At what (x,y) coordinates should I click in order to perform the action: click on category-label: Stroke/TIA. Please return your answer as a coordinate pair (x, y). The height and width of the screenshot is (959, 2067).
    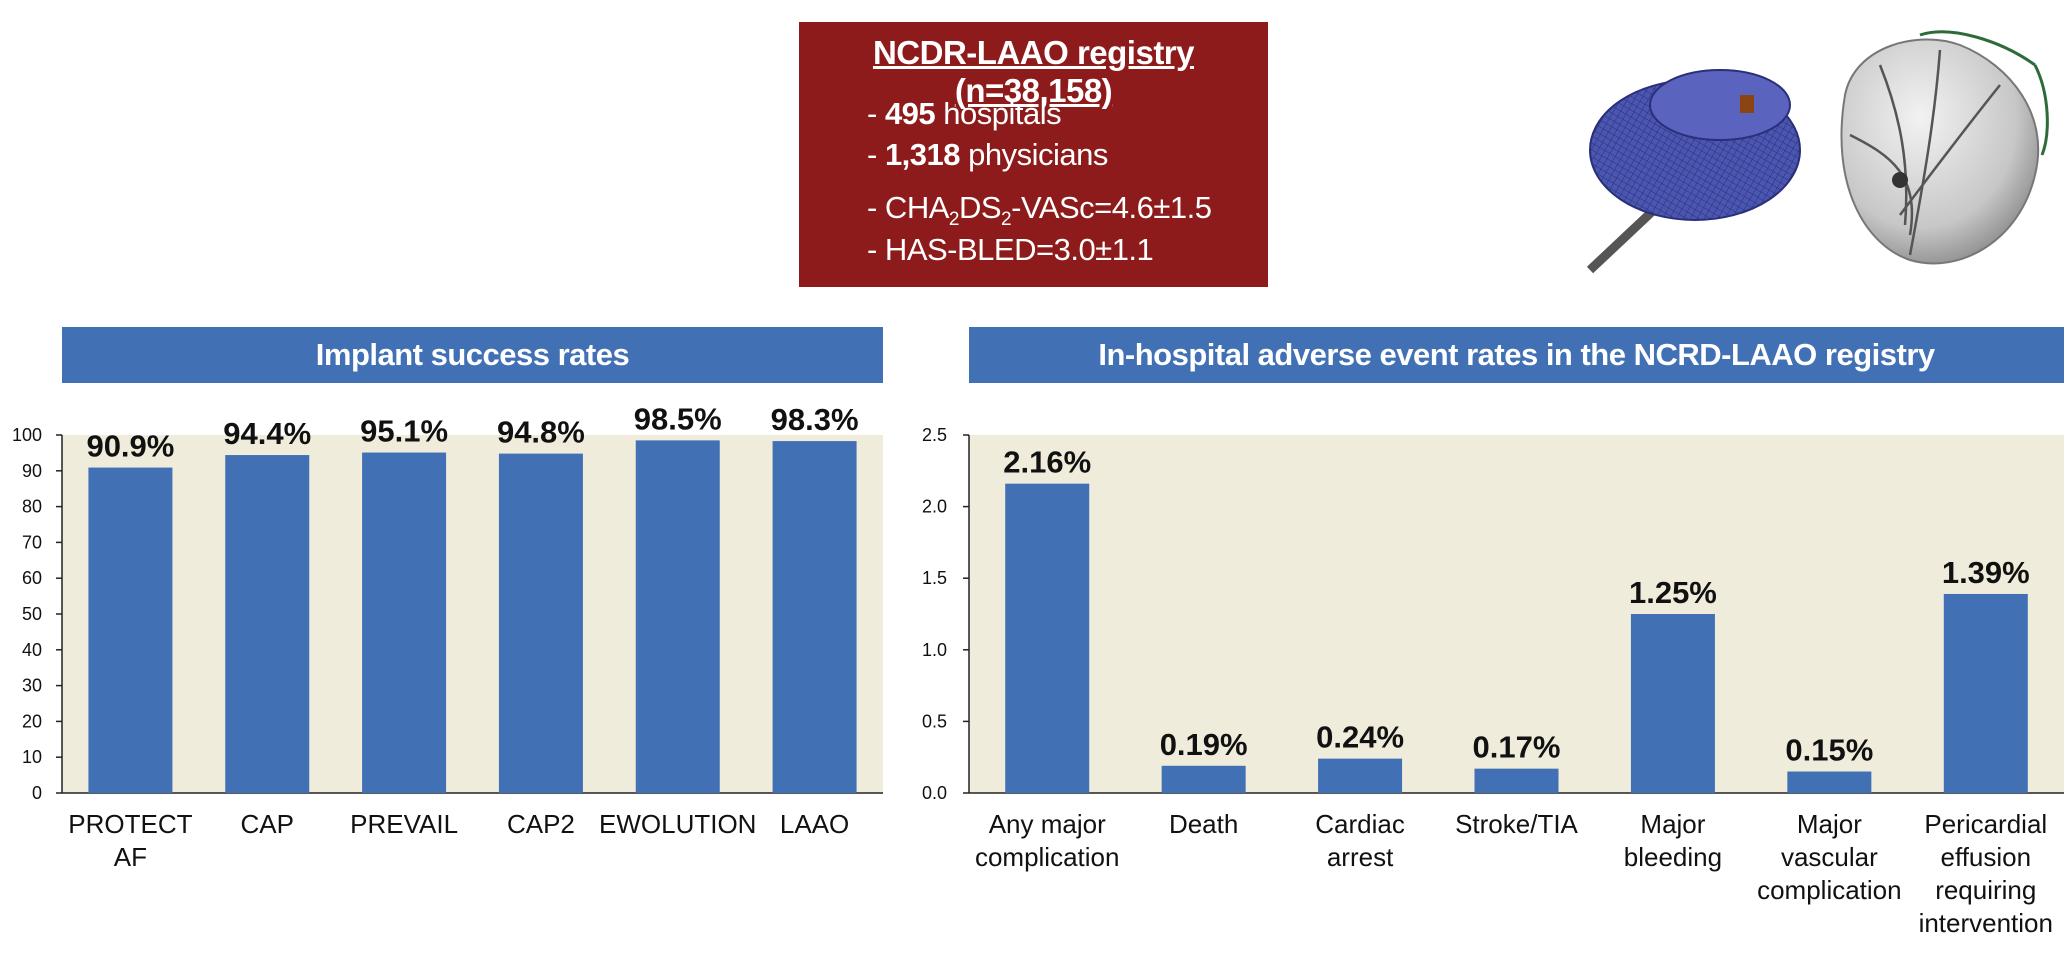
    Looking at the image, I should click on (1516, 824).